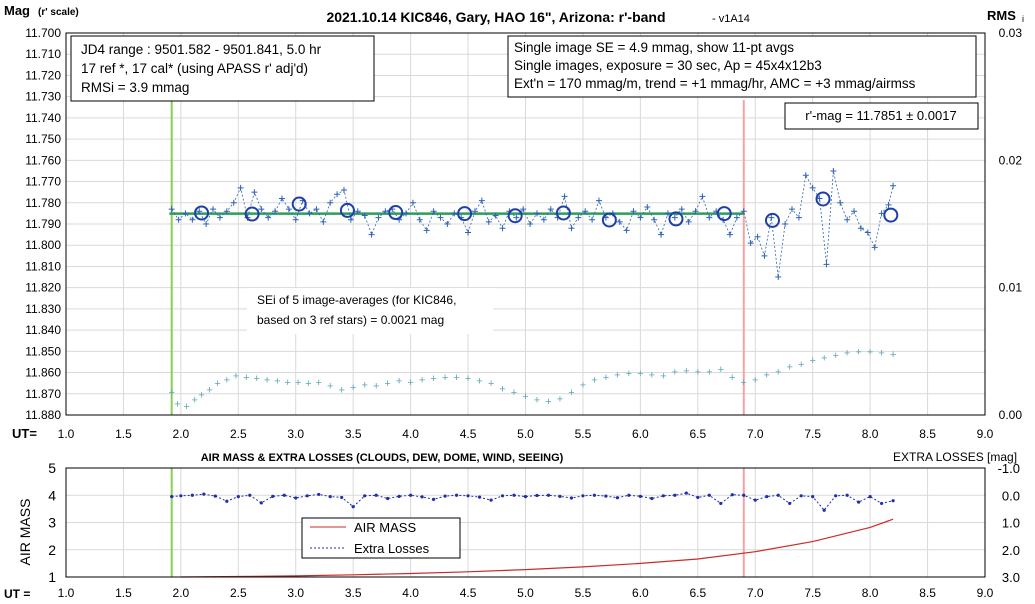 Image resolution: width=1035 pixels, height=604 pixels. Describe the element at coordinates (546, 209) in the screenshot. I see `average-circles-series` at that location.